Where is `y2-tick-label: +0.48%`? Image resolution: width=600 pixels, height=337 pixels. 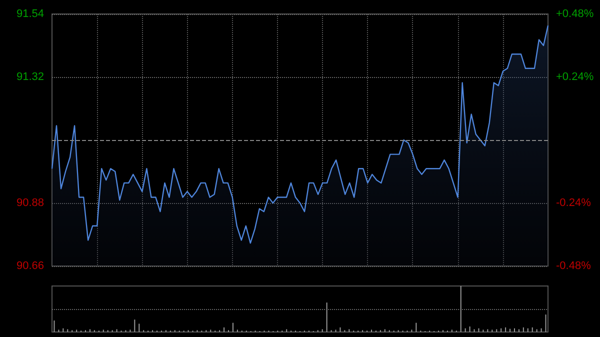 y2-tick-label: +0.48% is located at coordinates (575, 14).